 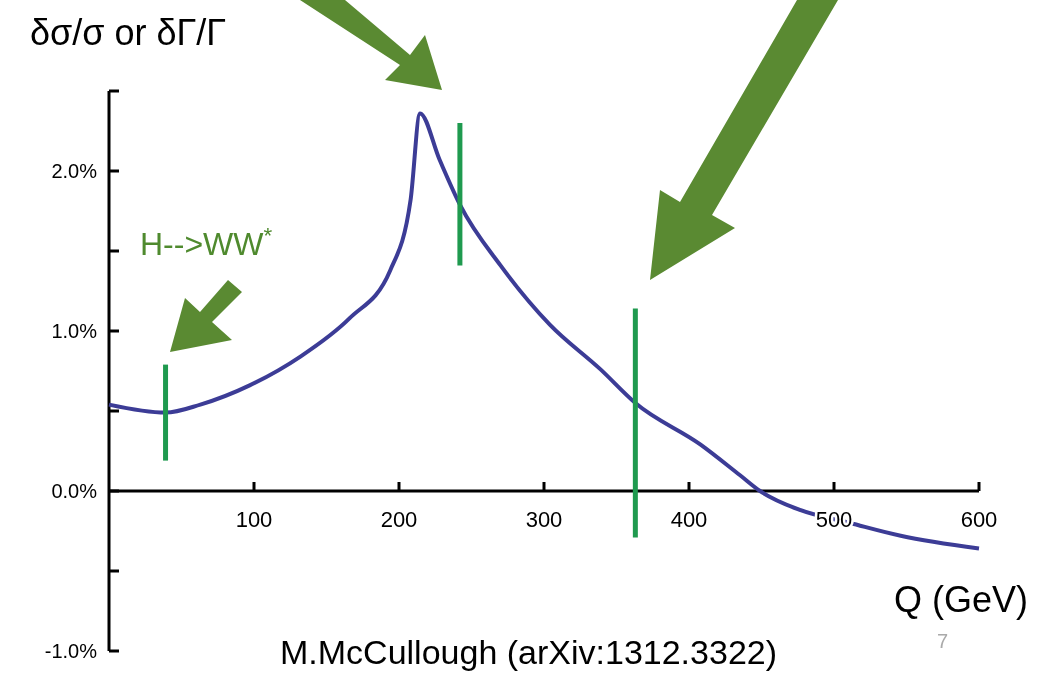 I want to click on y-tick-label: -1.0%, so click(x=71, y=651).